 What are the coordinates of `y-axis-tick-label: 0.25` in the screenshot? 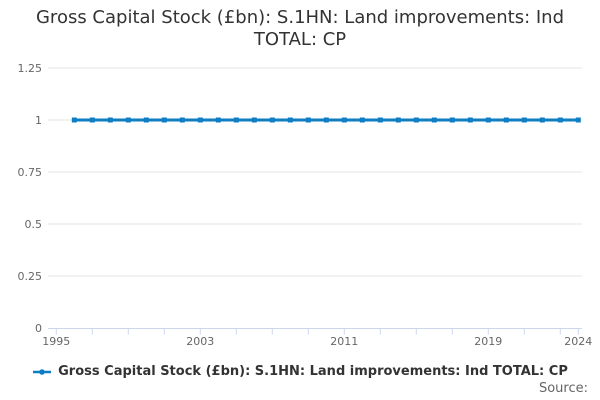 It's located at (30, 276).